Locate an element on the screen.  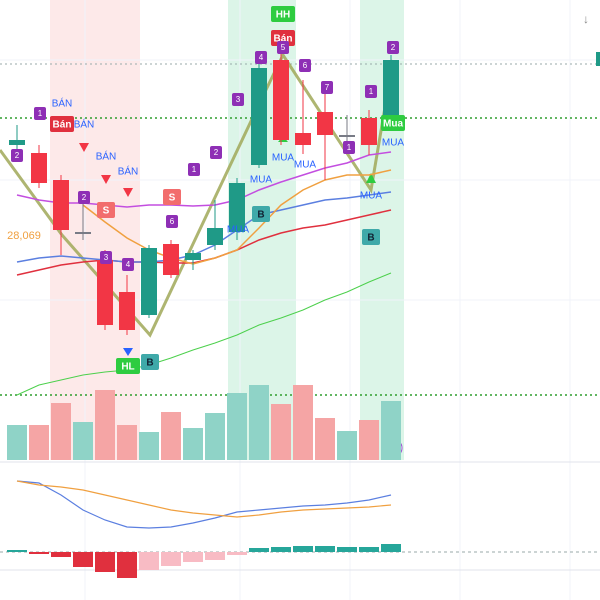
signal-label: Bán is located at coordinates (283, 39).